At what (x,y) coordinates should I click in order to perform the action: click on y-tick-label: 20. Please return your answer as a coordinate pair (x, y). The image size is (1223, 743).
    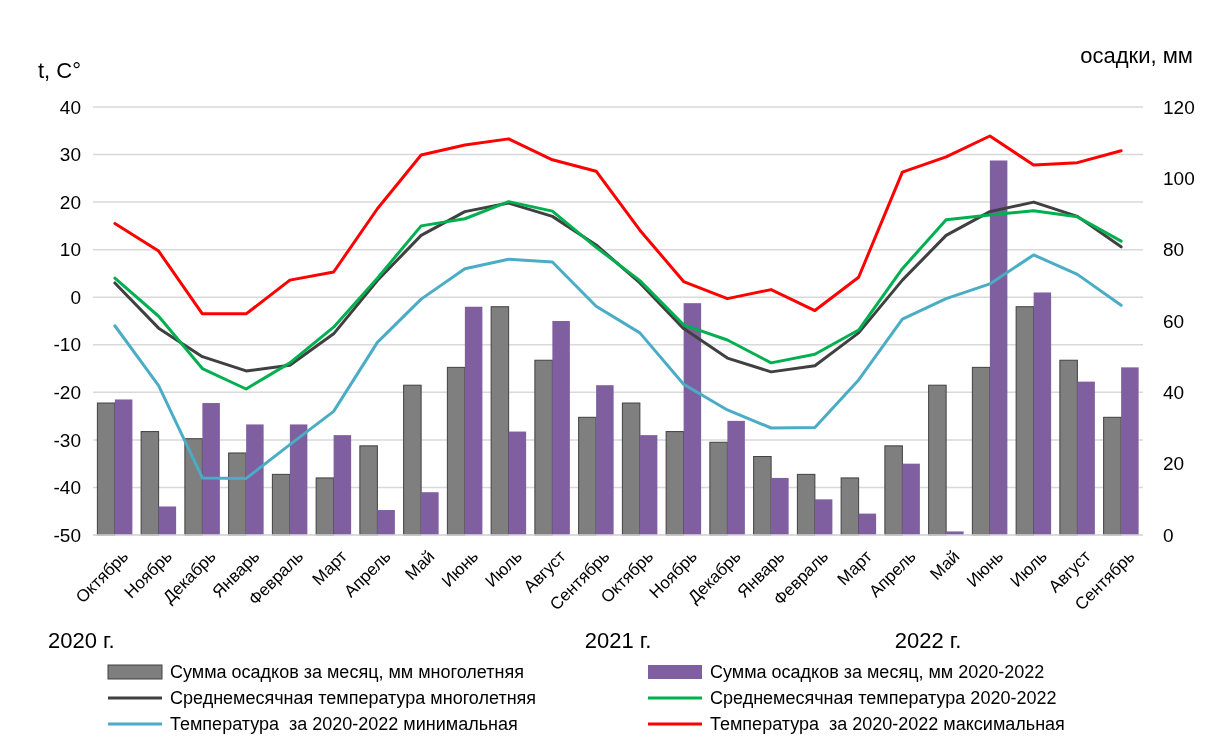
    Looking at the image, I should click on (70, 202).